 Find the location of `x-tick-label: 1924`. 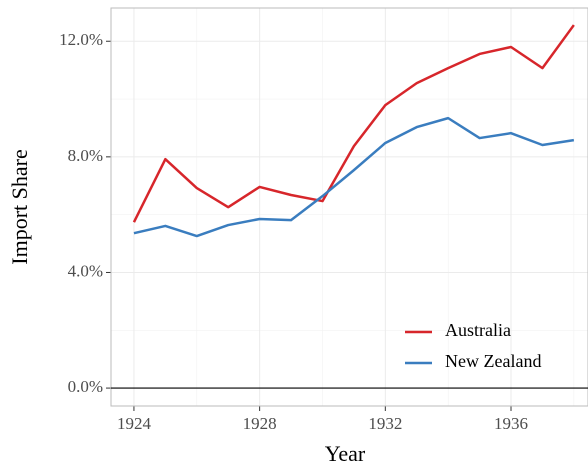

x-tick-label: 1924 is located at coordinates (134, 423).